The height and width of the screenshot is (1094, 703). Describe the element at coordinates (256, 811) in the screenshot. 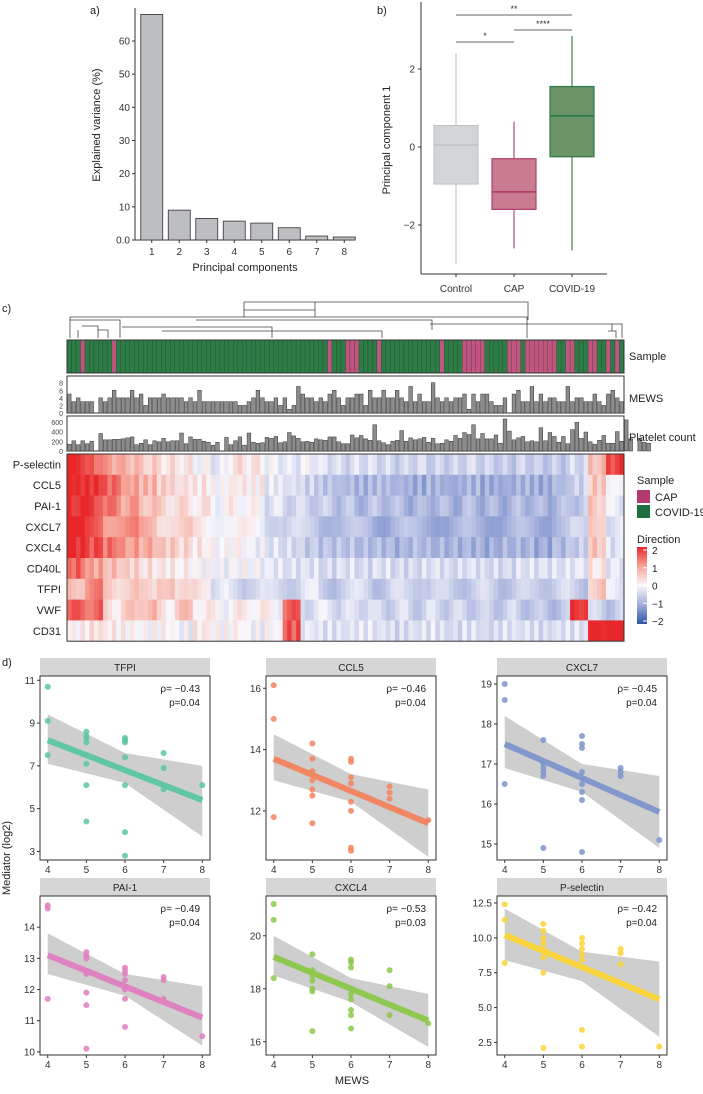

I see `y-tick-label: 12` at that location.